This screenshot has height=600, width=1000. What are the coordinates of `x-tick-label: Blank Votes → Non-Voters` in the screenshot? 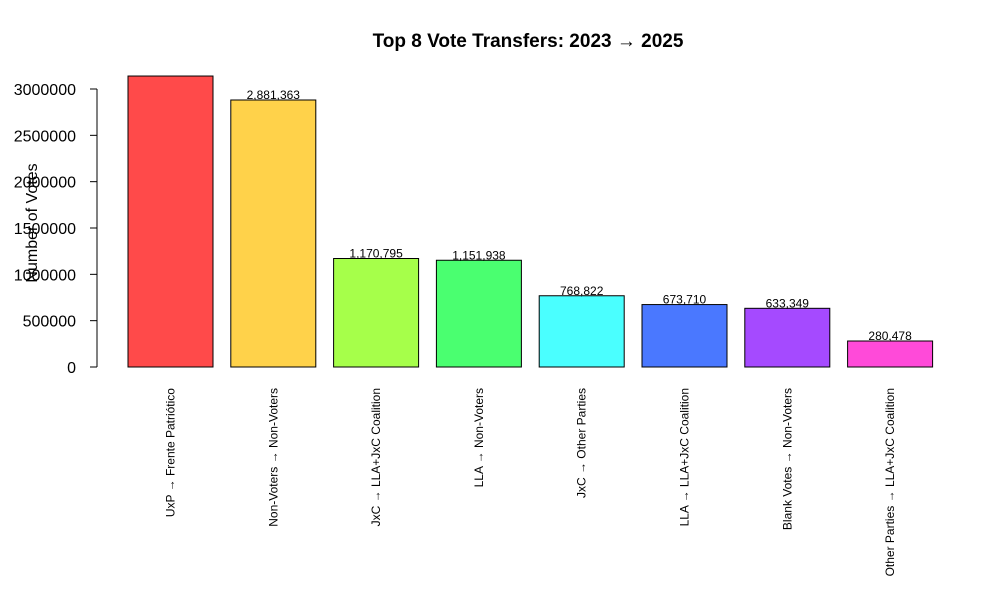 It's located at (787, 459).